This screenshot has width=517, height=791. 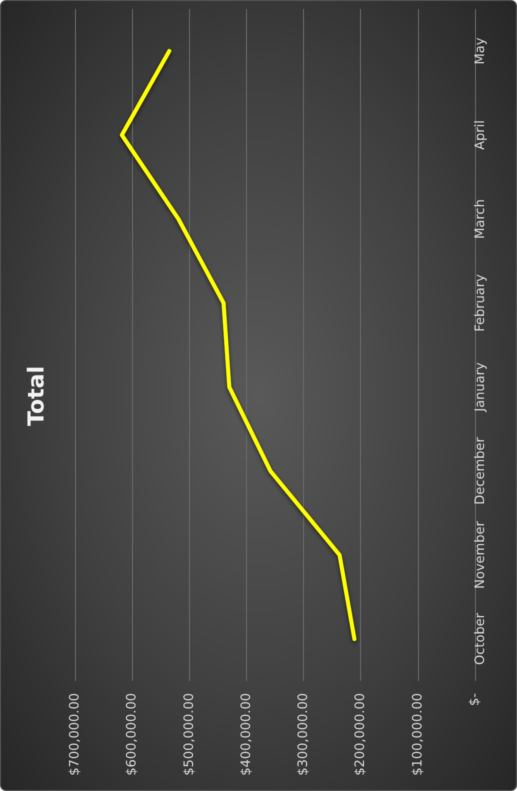 I want to click on y-tick-label: May, so click(x=480, y=50).